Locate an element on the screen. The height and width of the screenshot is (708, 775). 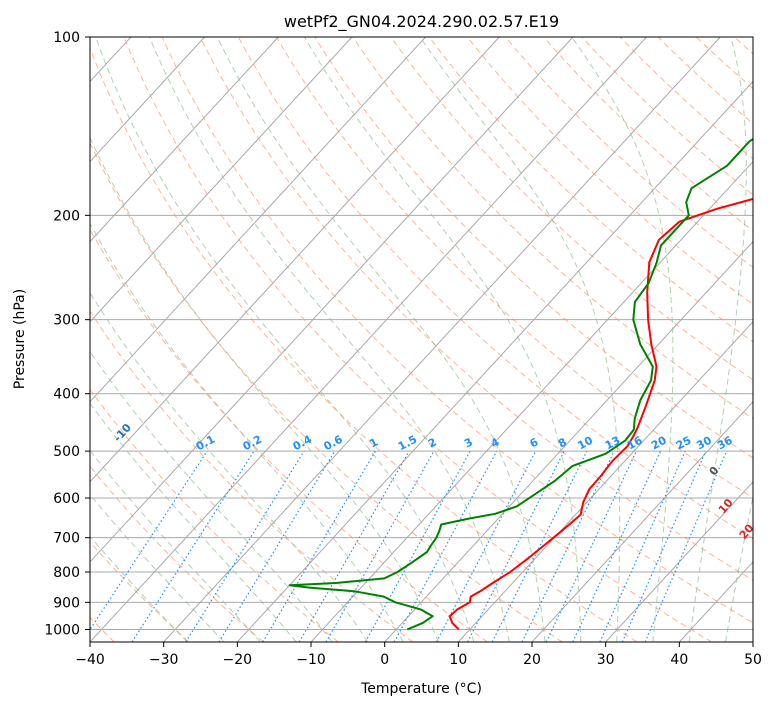
moist-adiabat-label: 10 is located at coordinates (726, 506).